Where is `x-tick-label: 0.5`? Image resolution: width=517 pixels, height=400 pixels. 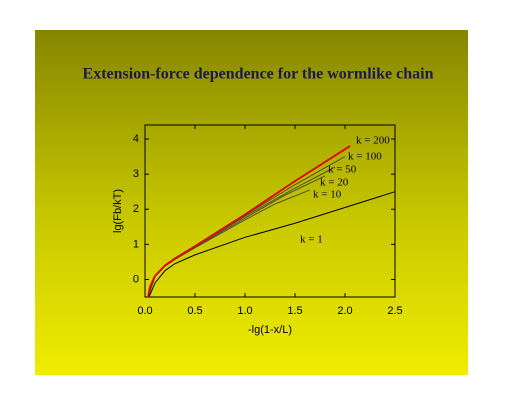
x-tick-label: 0.5 is located at coordinates (194, 311).